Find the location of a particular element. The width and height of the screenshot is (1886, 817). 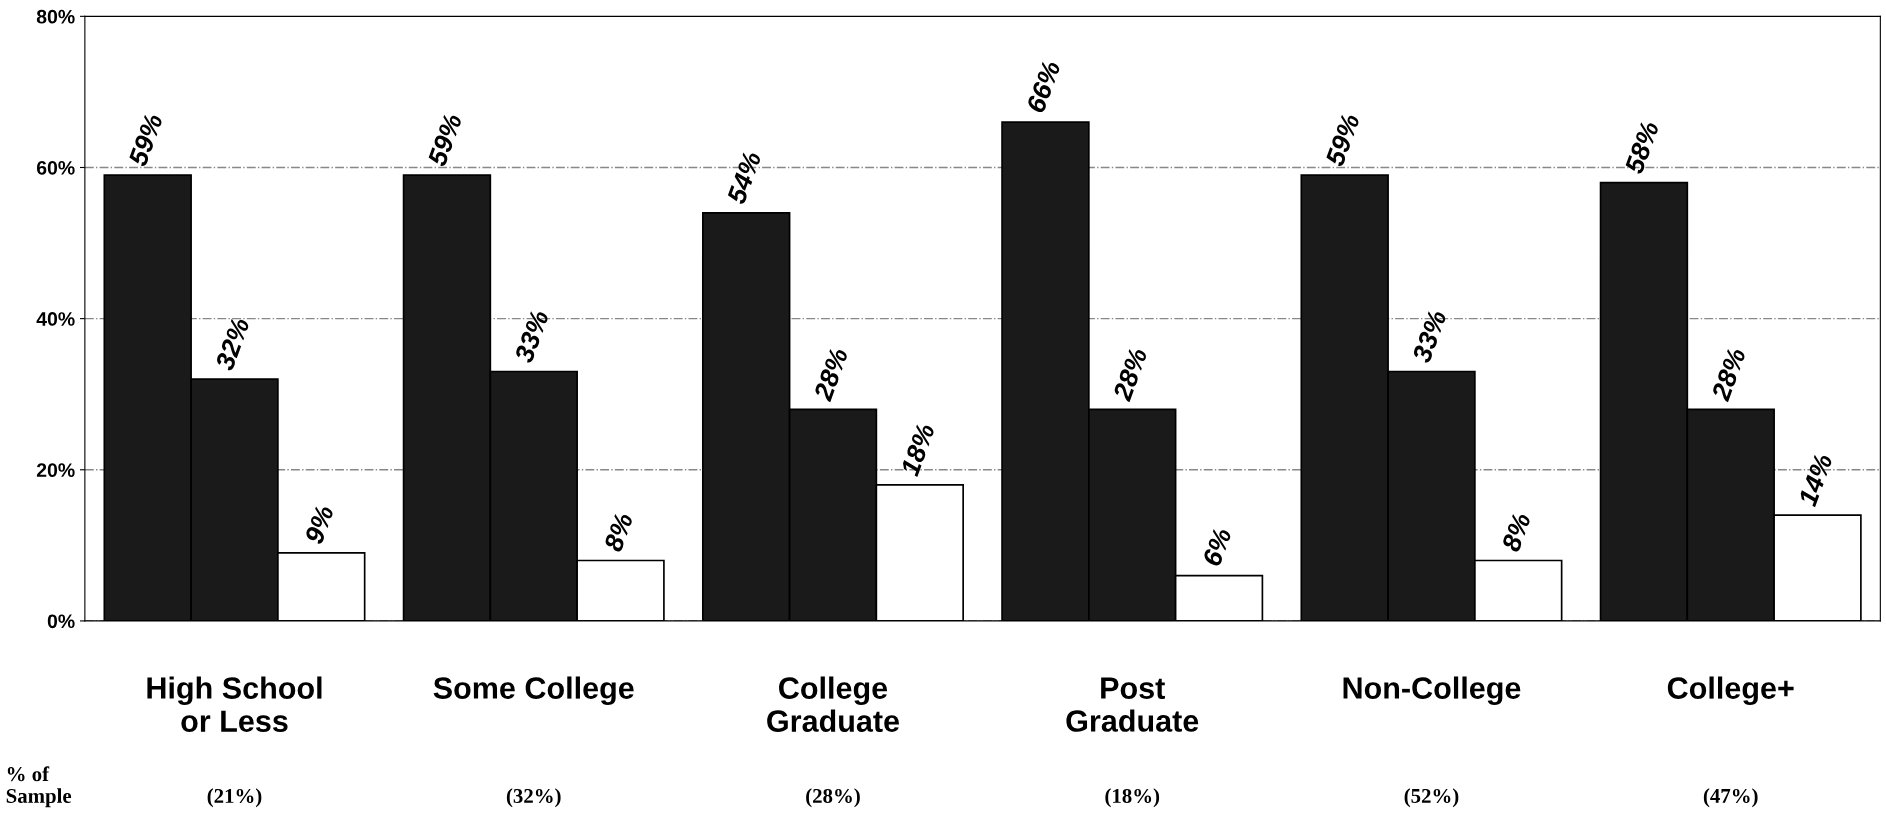

x-tick-label: College Graduate is located at coordinates (833, 704).